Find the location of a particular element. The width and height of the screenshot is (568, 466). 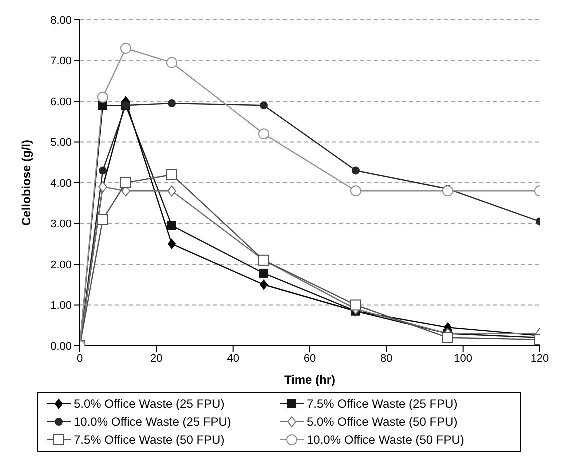

x-tick-label: 100 is located at coordinates (463, 358).